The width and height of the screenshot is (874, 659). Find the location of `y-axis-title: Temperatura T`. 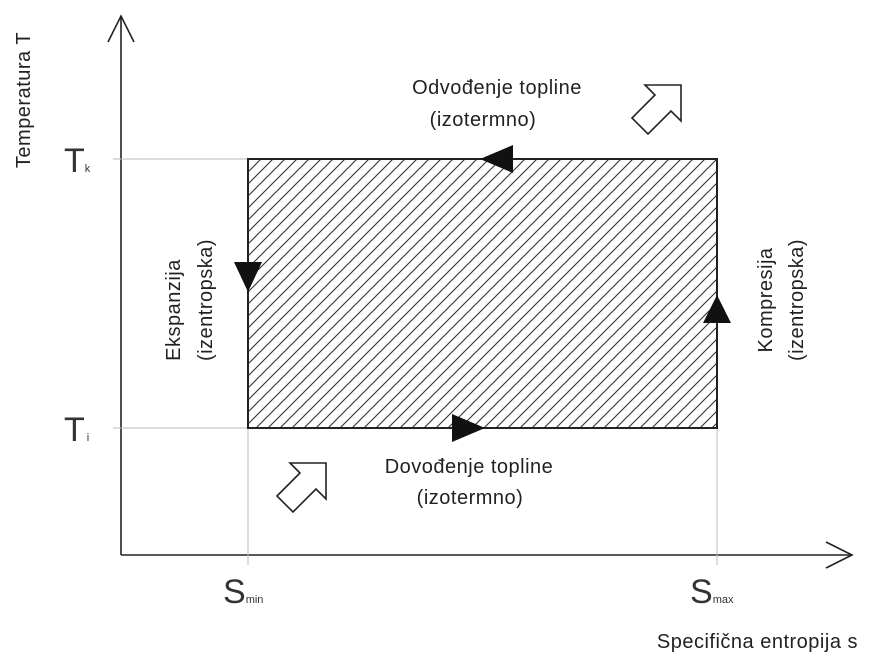

y-axis-title: Temperatura T is located at coordinates (24, 100).